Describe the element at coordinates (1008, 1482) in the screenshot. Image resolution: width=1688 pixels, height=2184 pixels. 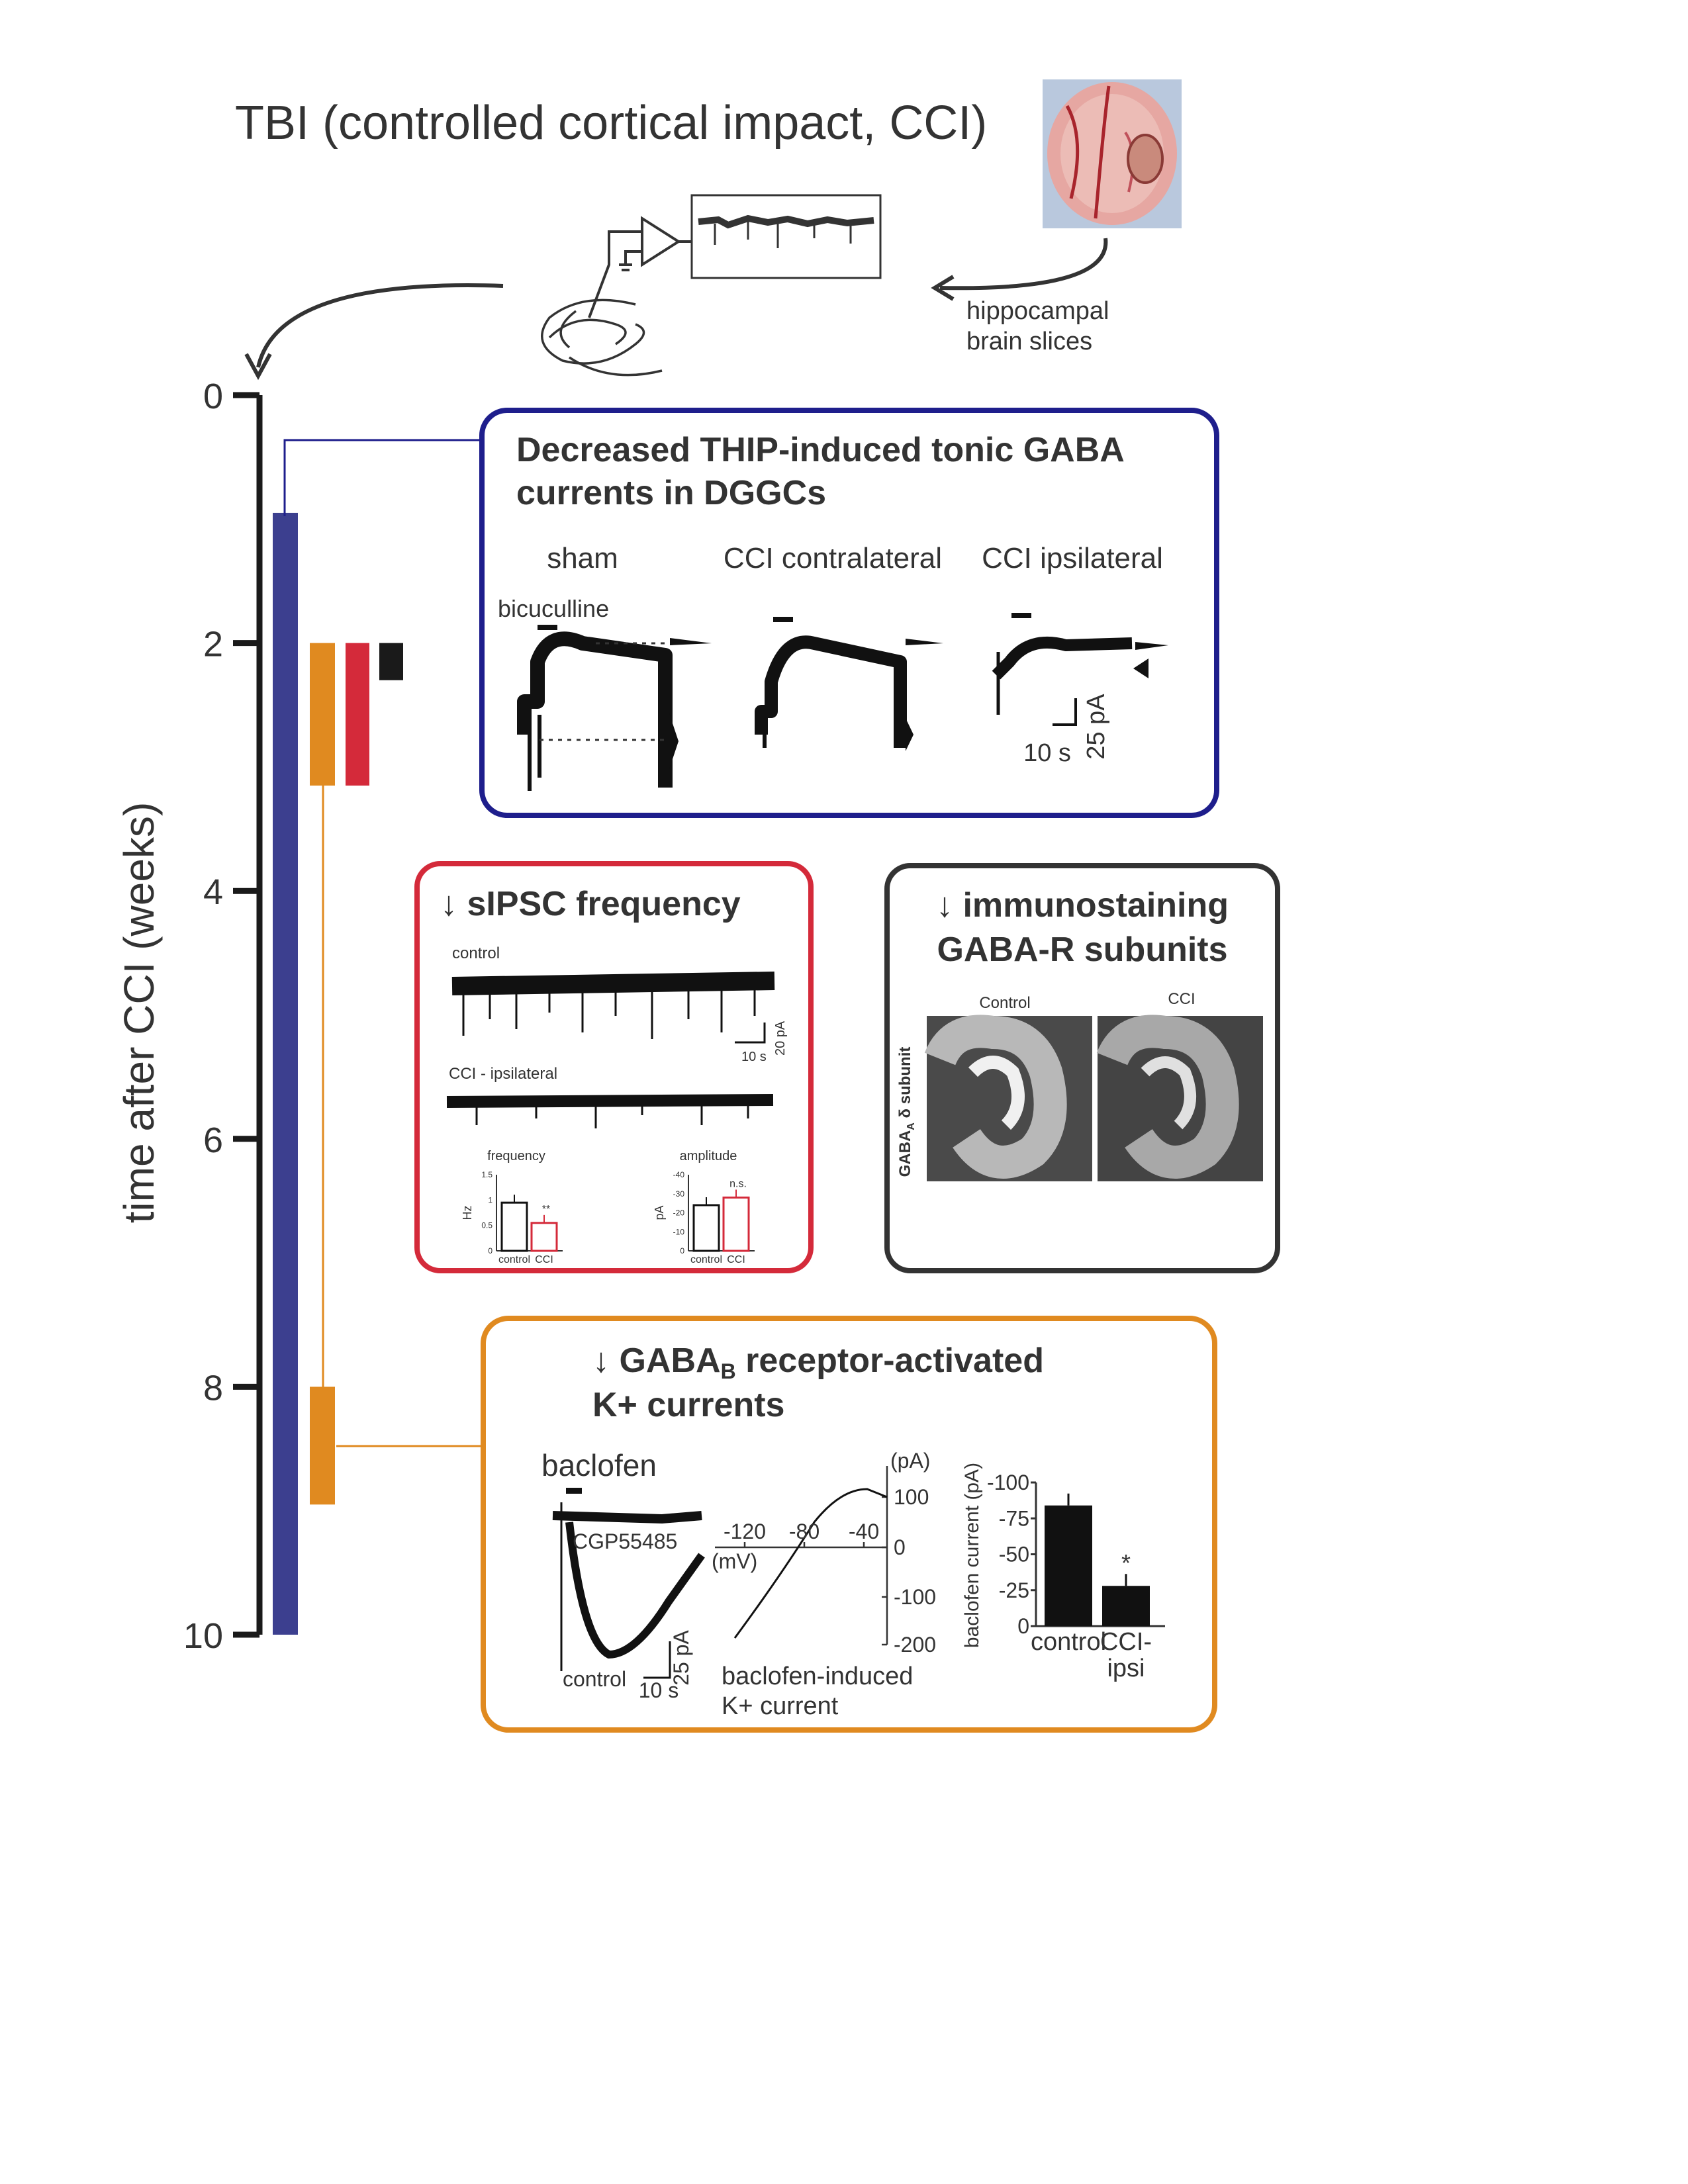
I see `gabab-bar-ytick: -100` at that location.